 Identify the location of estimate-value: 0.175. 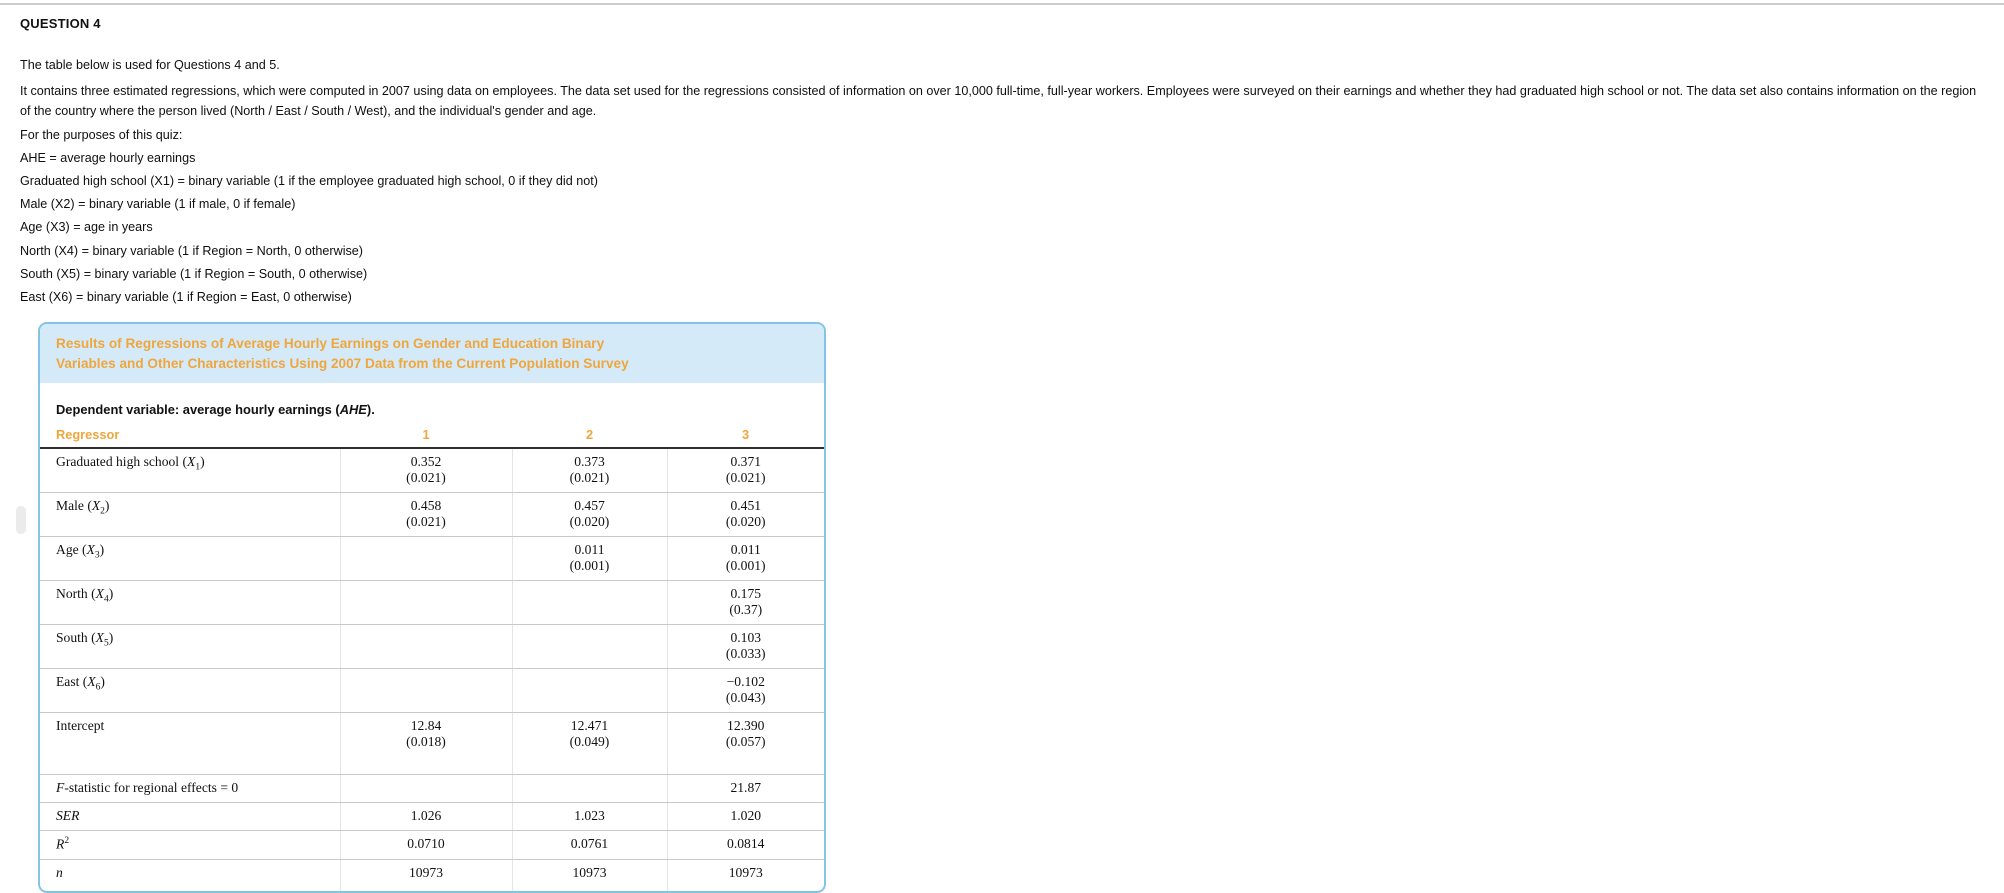
(746, 594).